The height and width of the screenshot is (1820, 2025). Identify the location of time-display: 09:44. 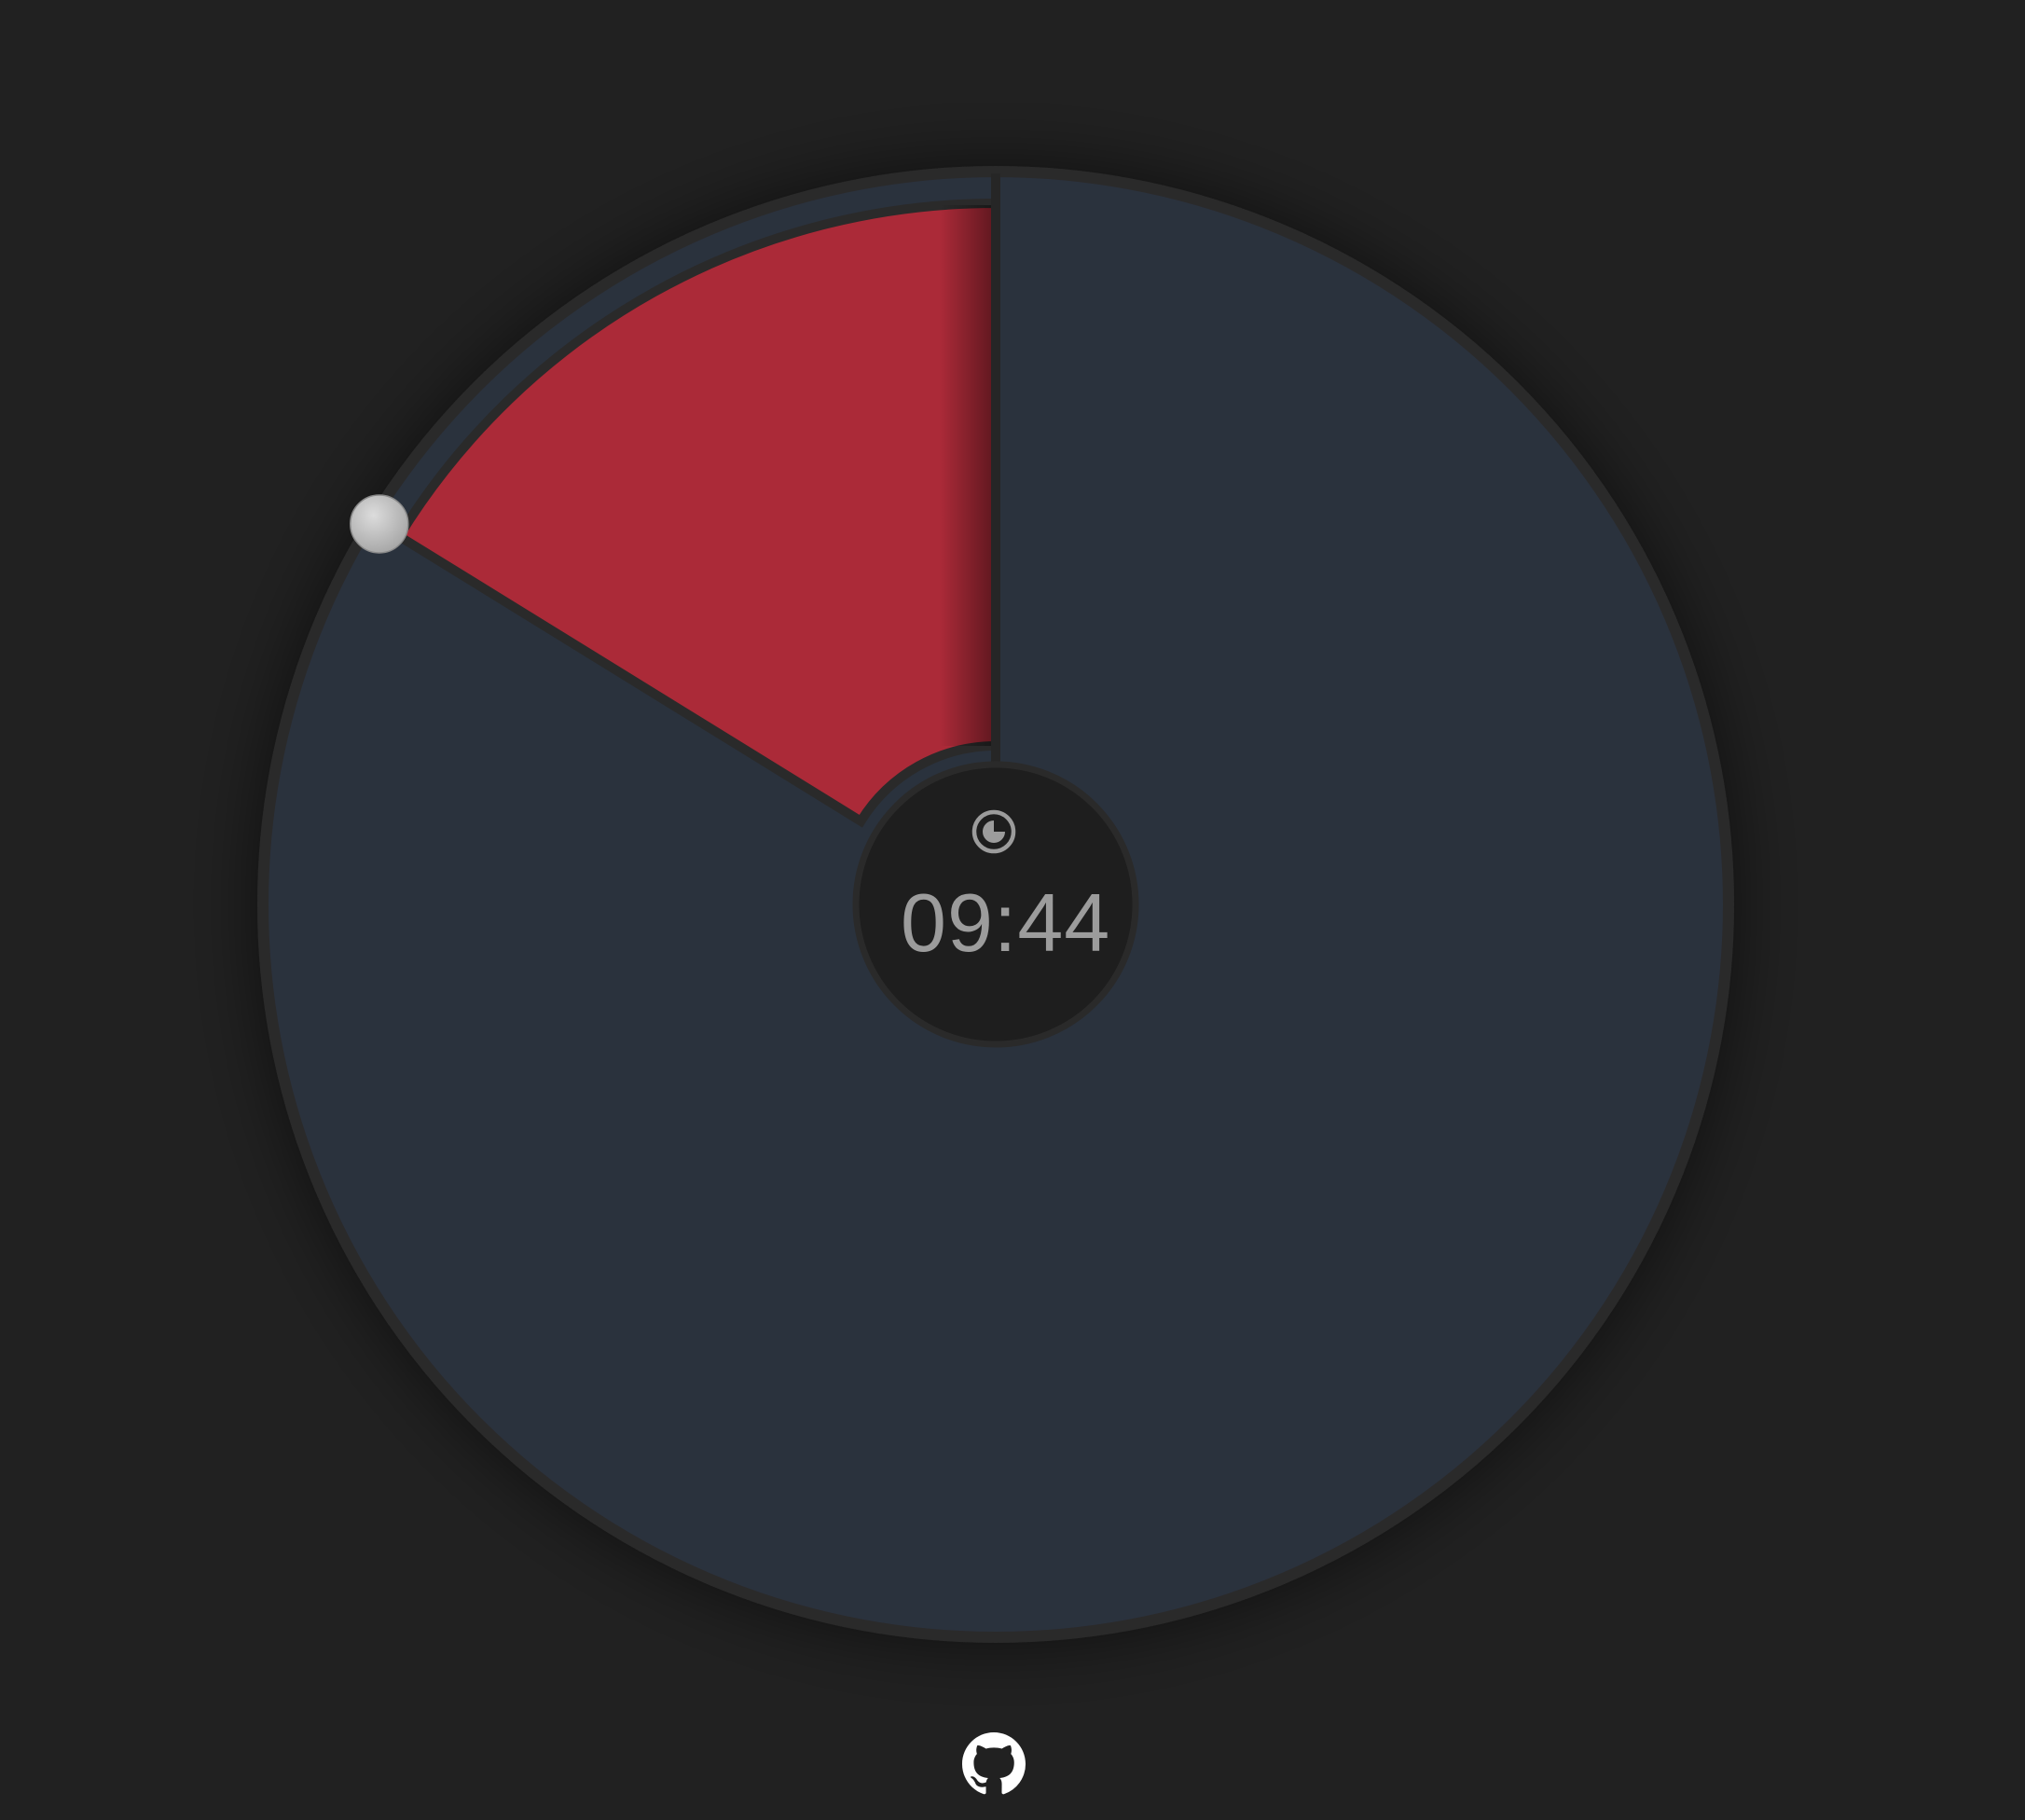
(1006, 922).